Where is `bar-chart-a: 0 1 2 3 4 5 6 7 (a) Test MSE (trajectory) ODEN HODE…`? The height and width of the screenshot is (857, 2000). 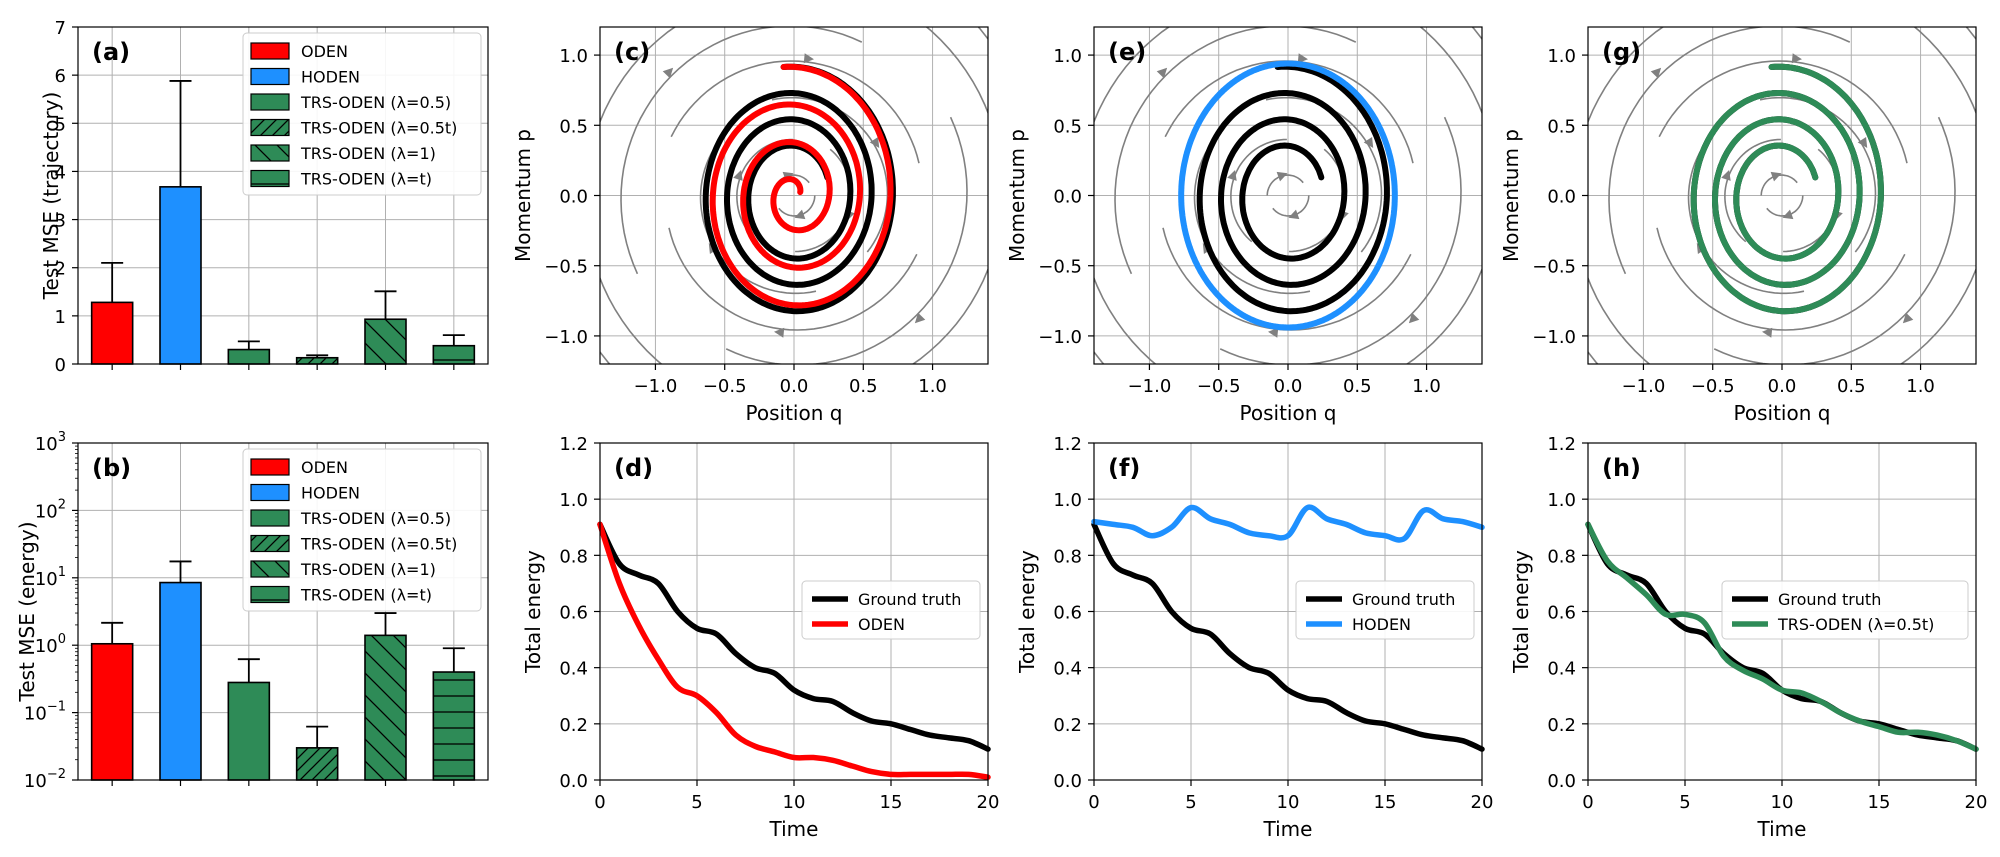 bar-chart-a: 0 1 2 3 4 5 6 7 (a) Test MSE (trajectory) ODEN HODE… is located at coordinates (264, 197).